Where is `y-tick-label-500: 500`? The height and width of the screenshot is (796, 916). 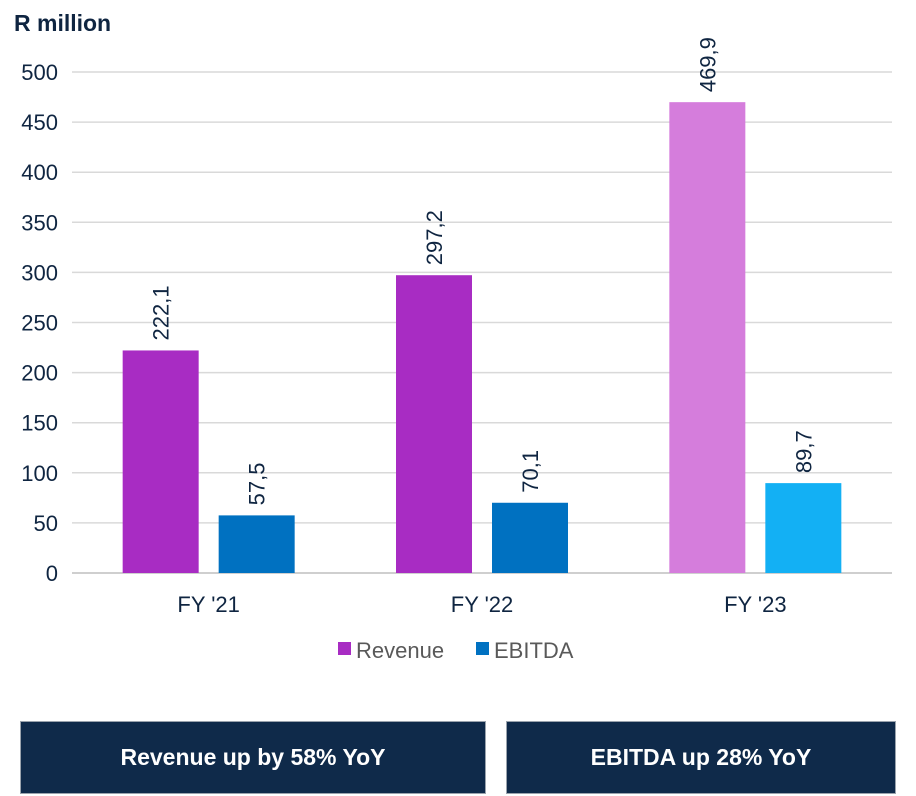 y-tick-label-500: 500 is located at coordinates (39, 72).